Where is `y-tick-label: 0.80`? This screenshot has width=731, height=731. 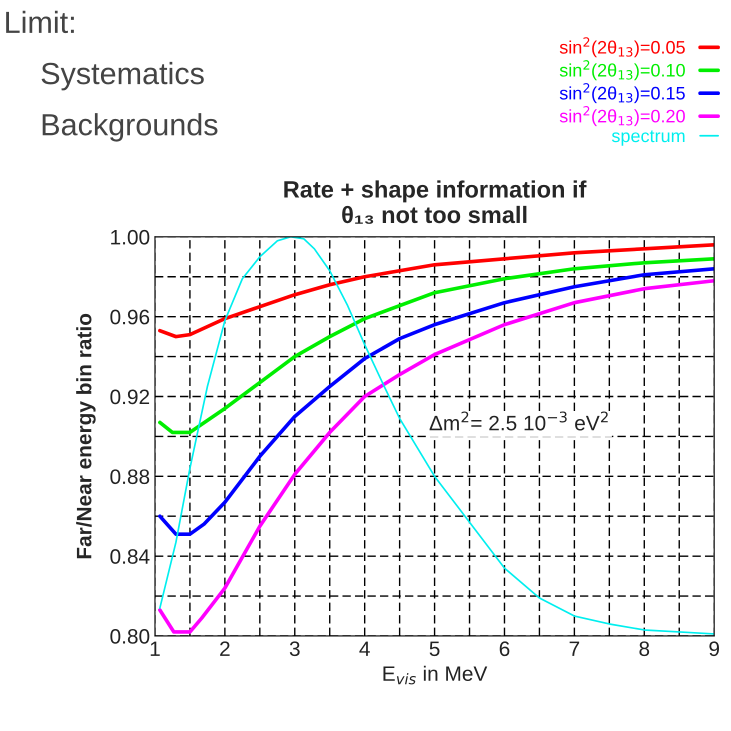
y-tick-label: 0.80 is located at coordinates (130, 636).